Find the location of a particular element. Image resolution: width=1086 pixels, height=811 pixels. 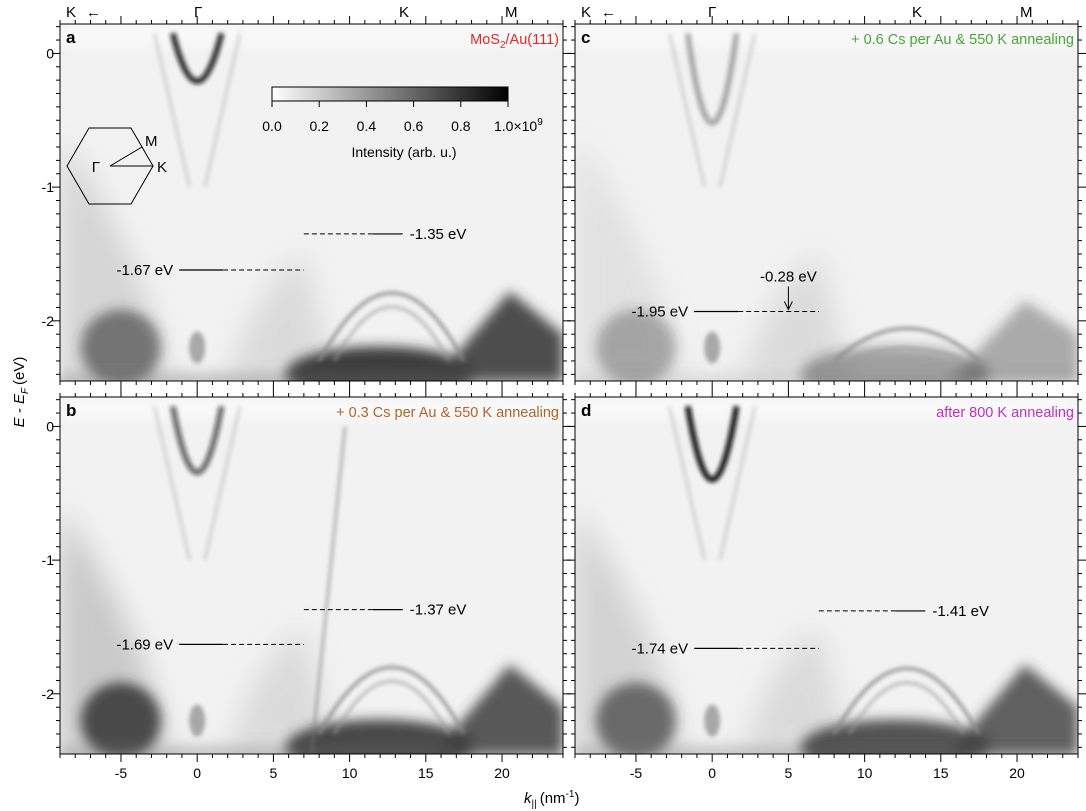

panel-label-c: c is located at coordinates (585, 37).